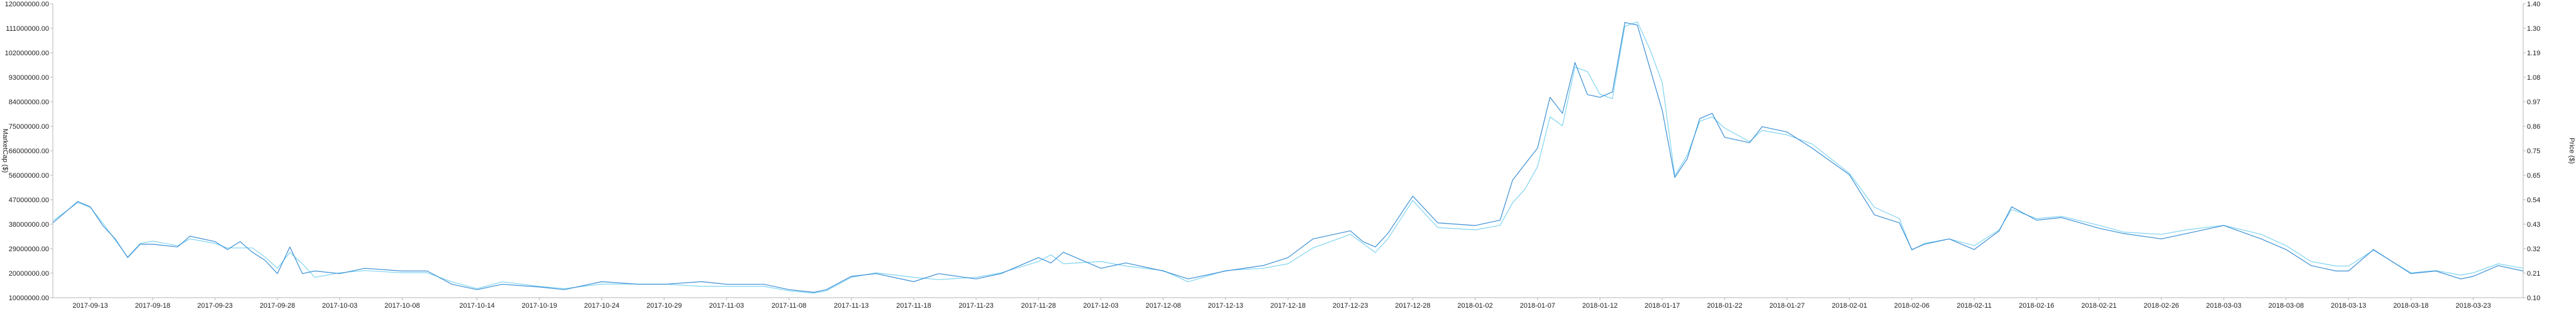 The height and width of the screenshot is (314, 2576). What do you see at coordinates (2533, 127) in the screenshot?
I see `y-tick-label-right: 0.86` at bounding box center [2533, 127].